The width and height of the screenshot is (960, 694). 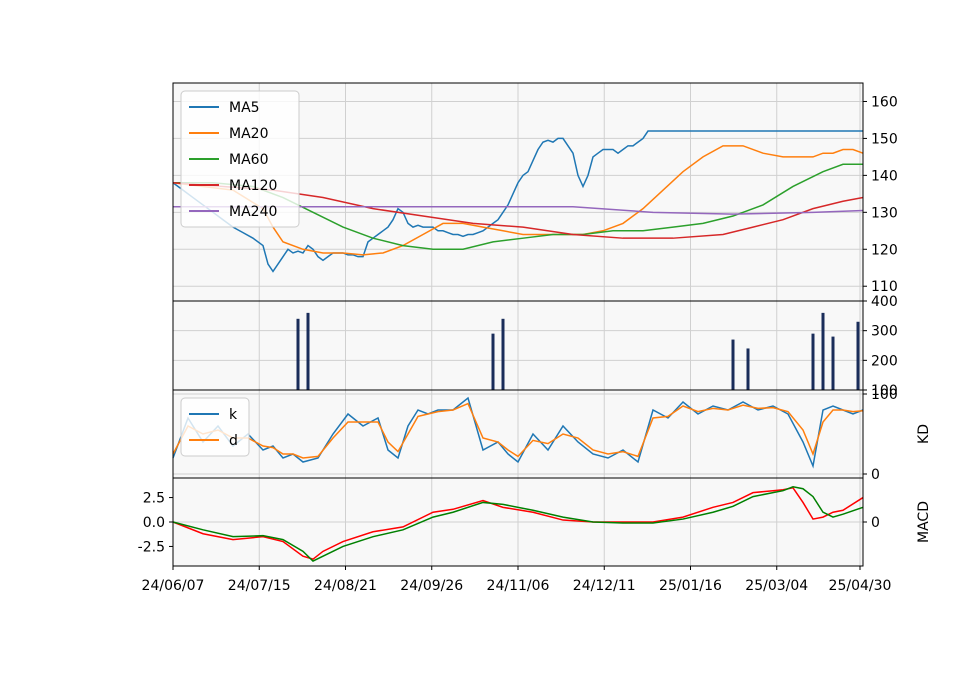 What do you see at coordinates (875, 523) in the screenshot?
I see `ytick-label-macd: 0` at bounding box center [875, 523].